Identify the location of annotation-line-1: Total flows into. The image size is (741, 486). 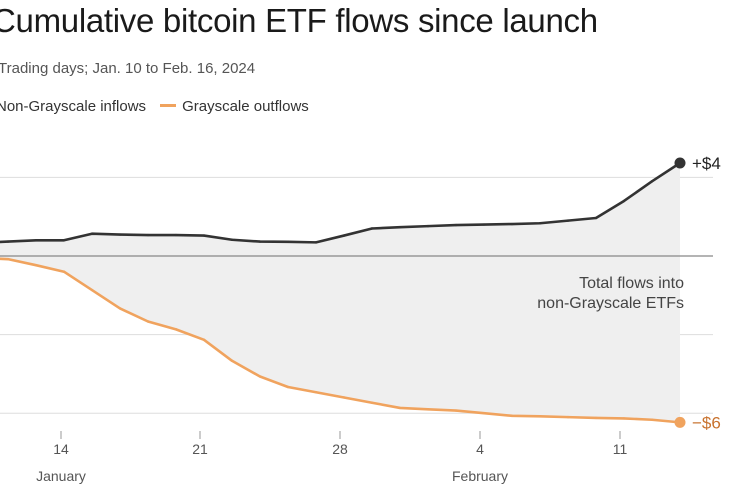
(631, 283).